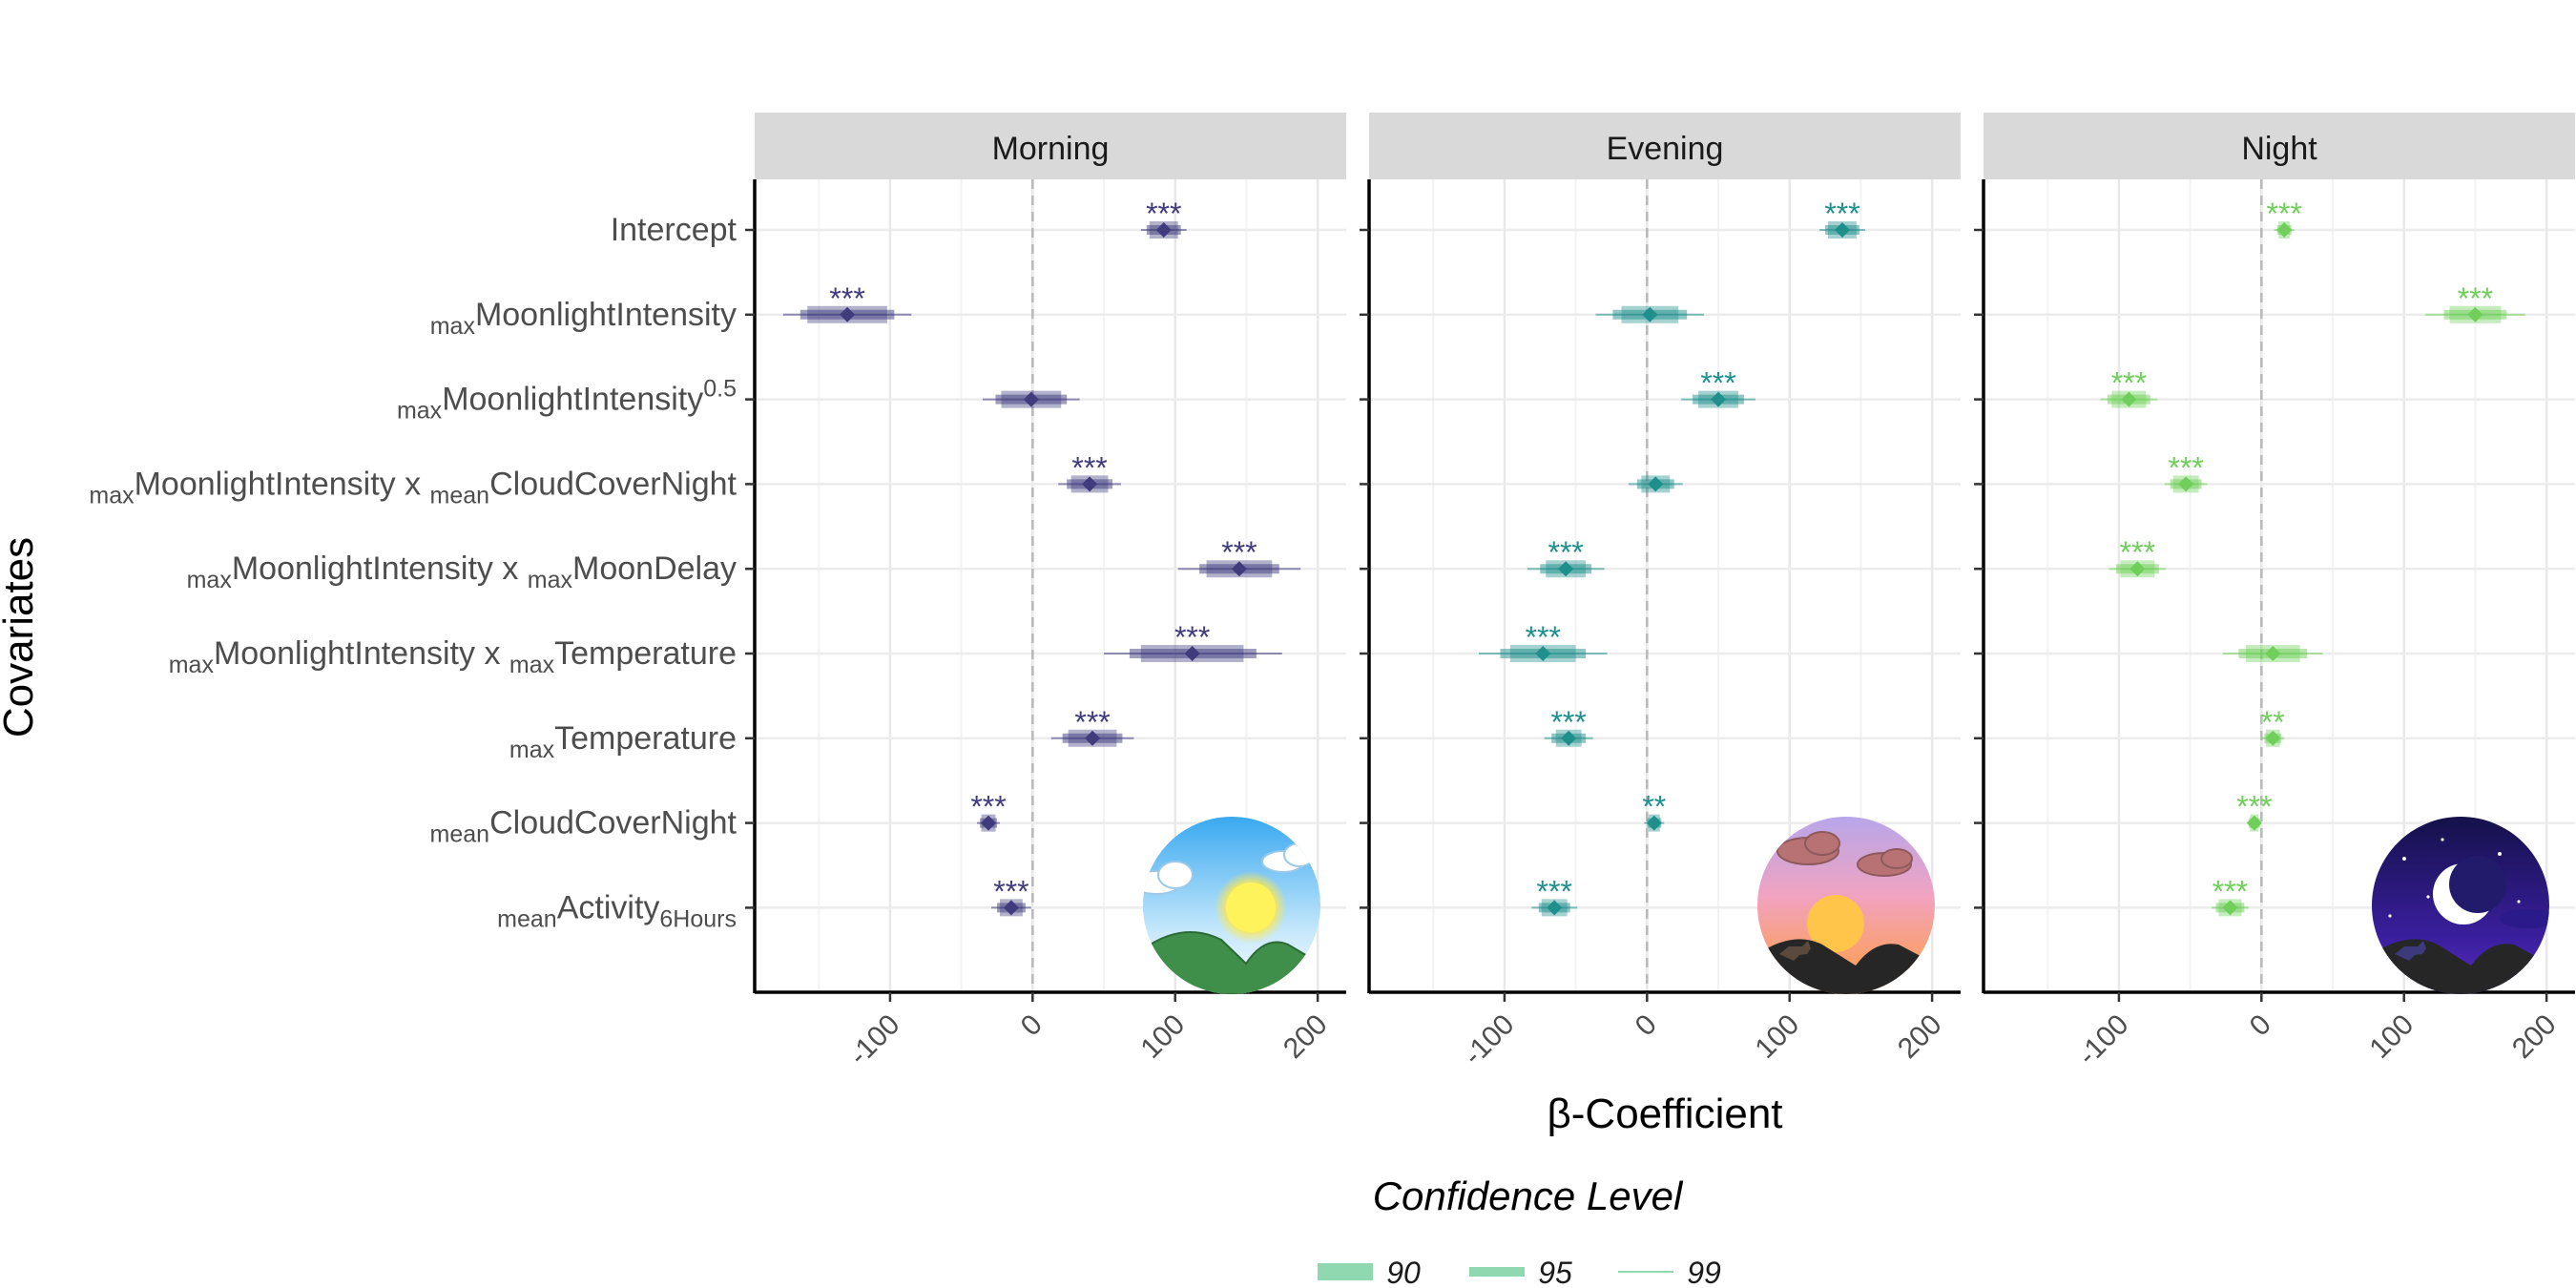 The image size is (2576, 1288). I want to click on covariate-label: maxTemperature, so click(623, 741).